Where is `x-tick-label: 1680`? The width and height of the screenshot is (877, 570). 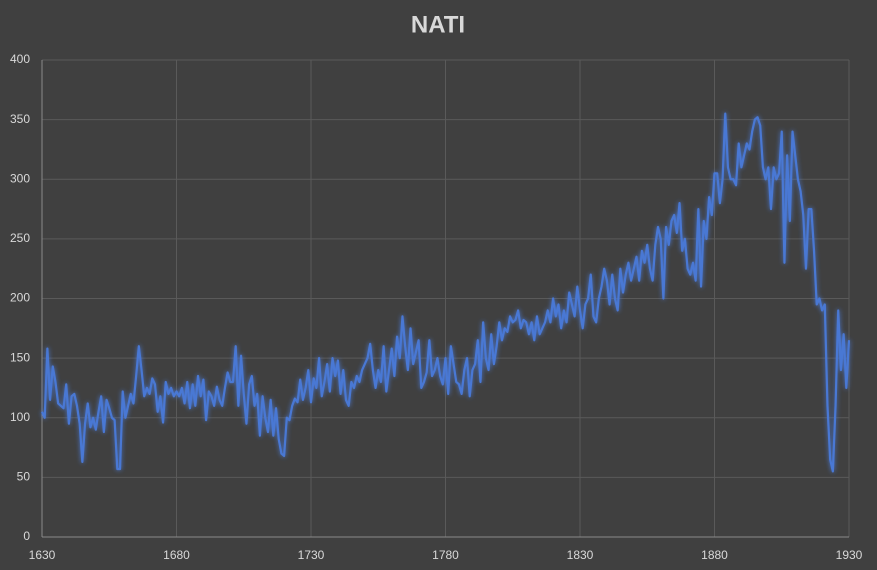
x-tick-label: 1680 is located at coordinates (176, 555).